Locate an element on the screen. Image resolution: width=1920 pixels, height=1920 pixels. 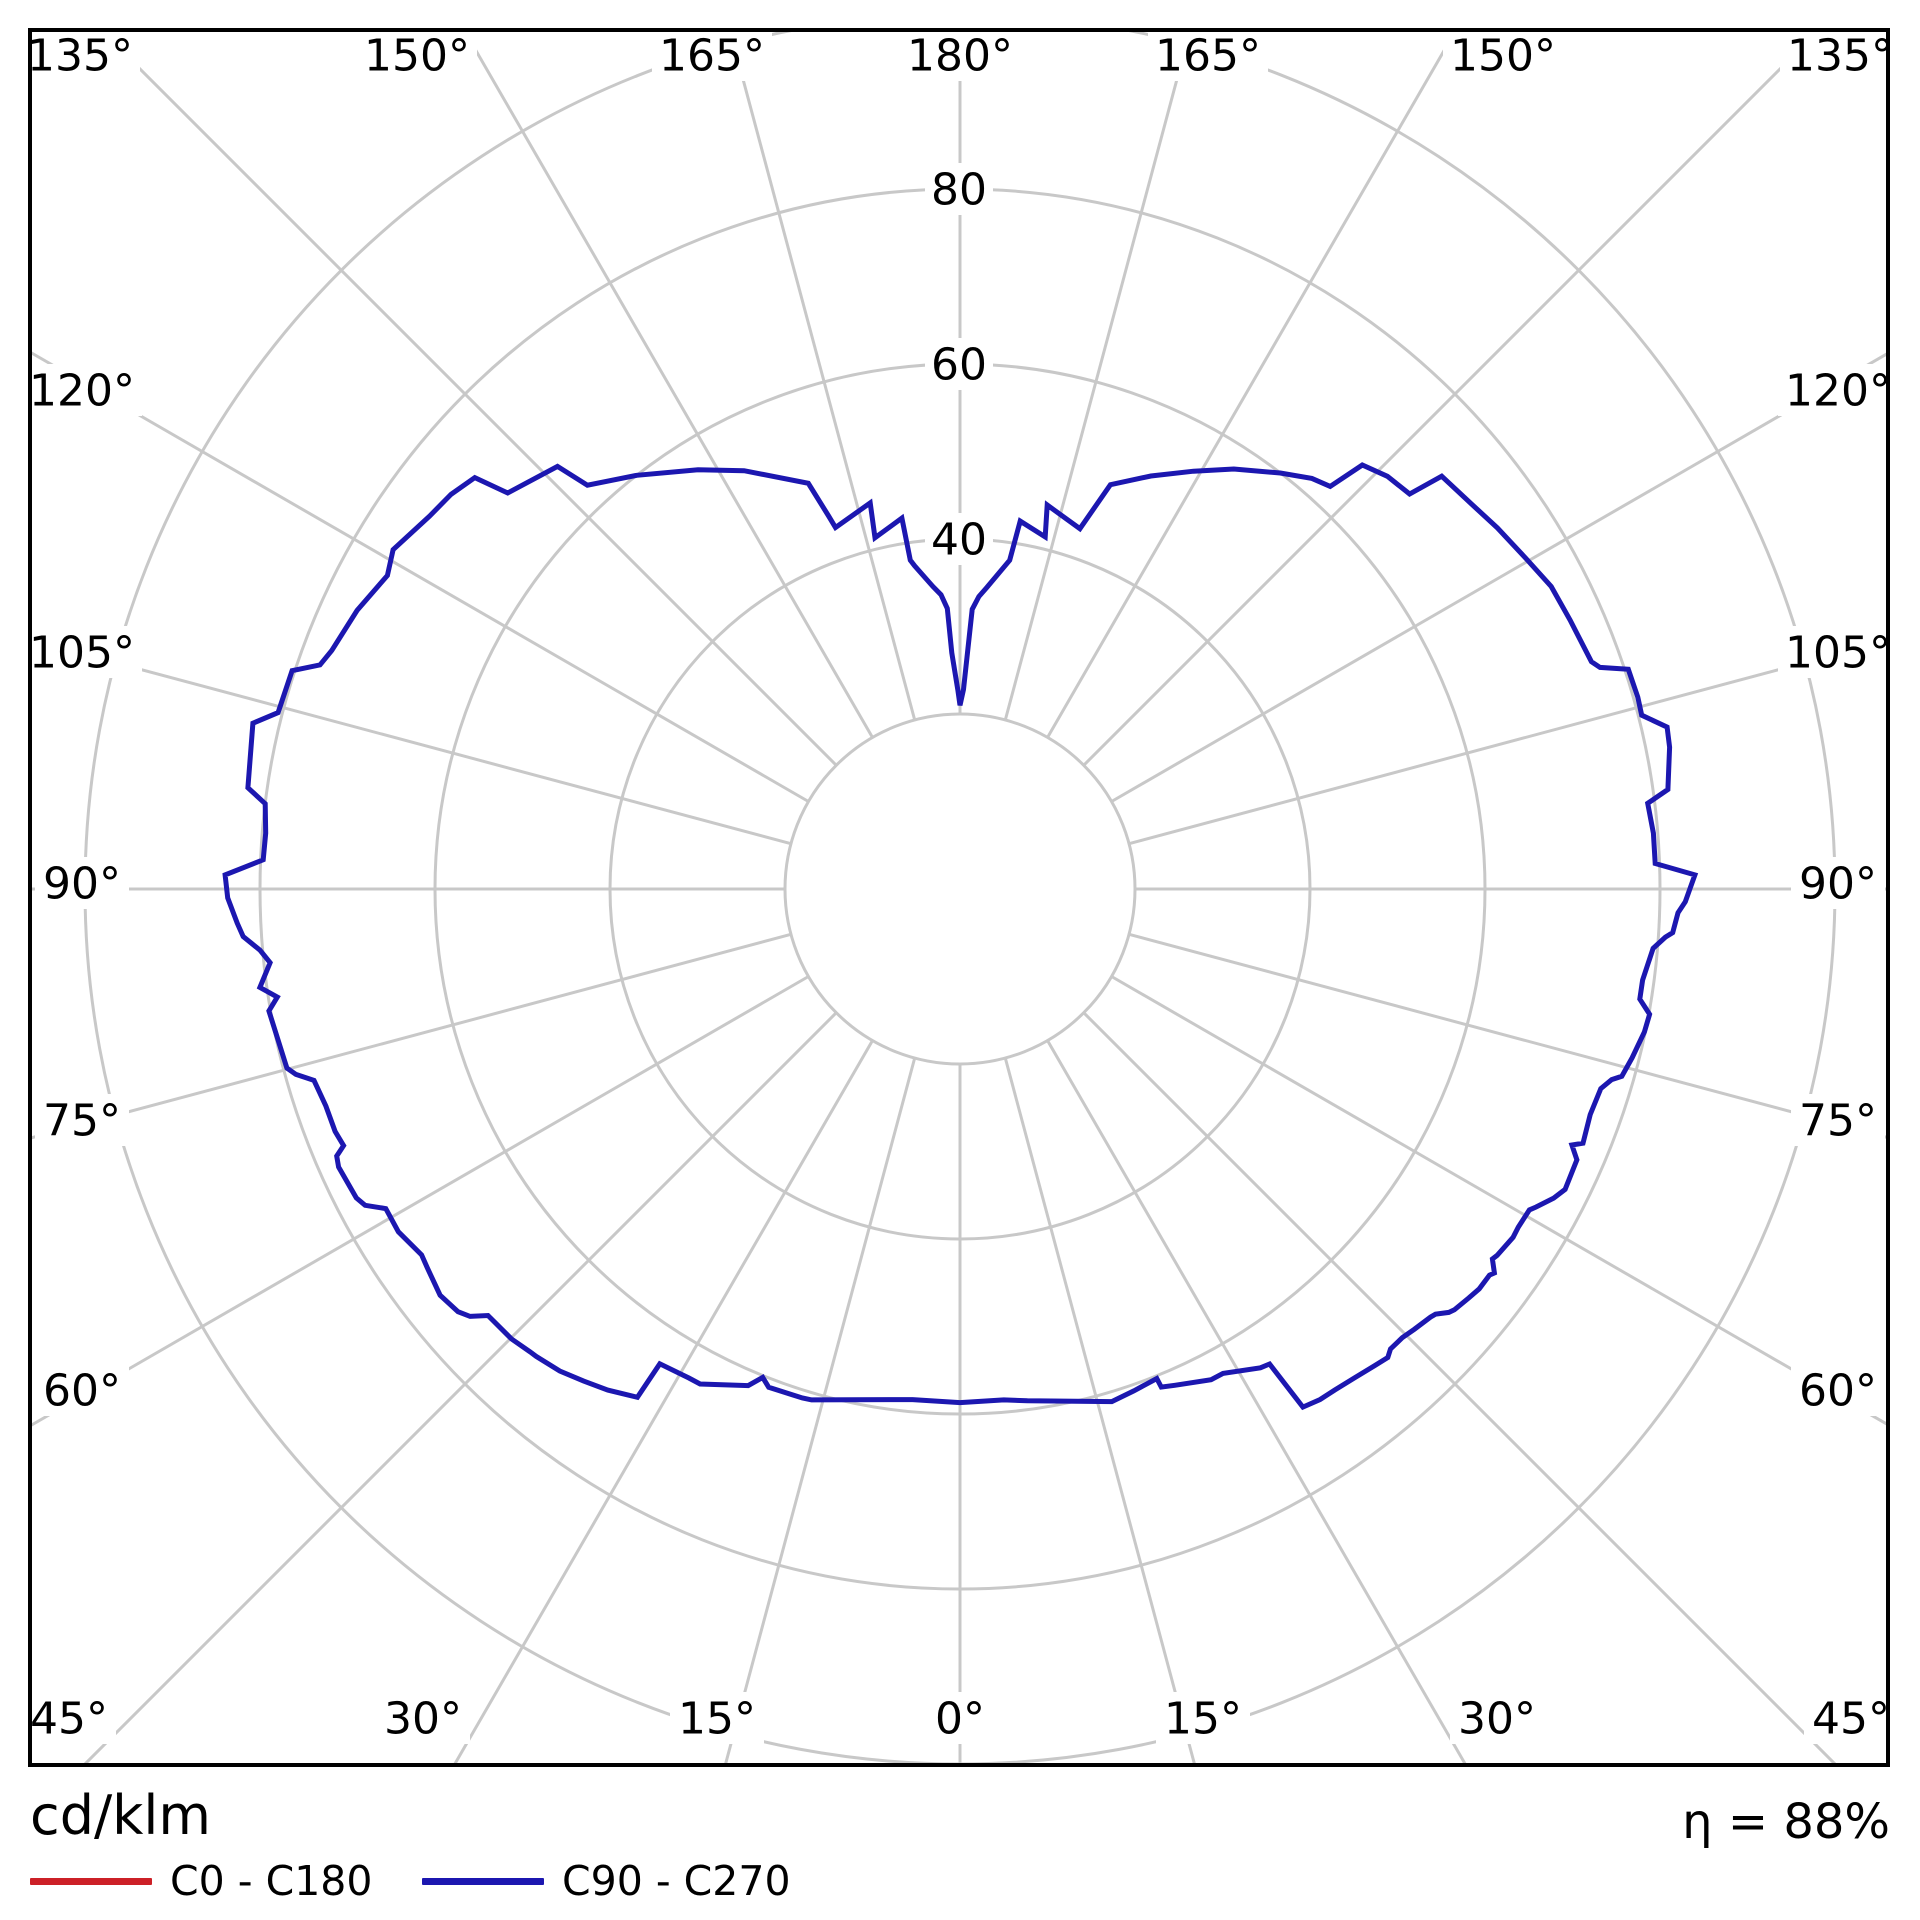
angle-label-left: 90° is located at coordinates (82, 884).